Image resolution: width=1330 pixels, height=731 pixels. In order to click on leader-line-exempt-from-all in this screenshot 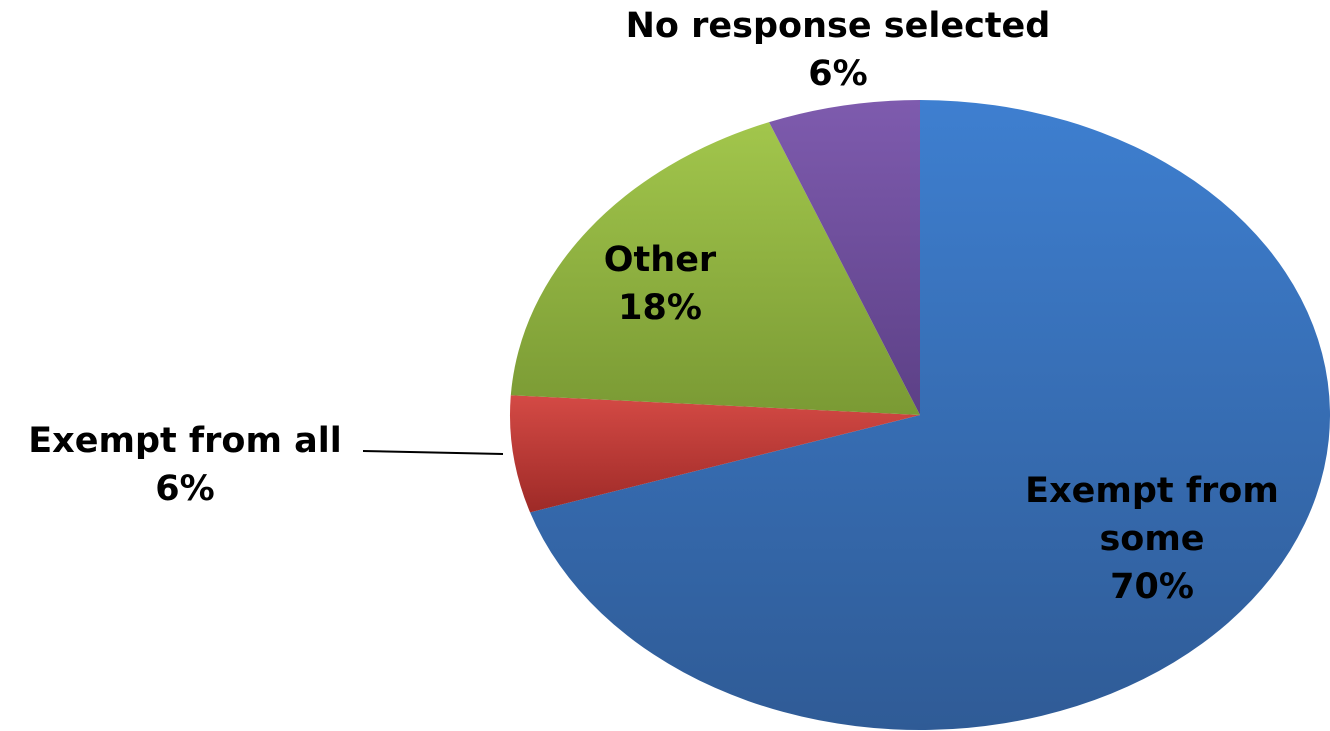, I will do `click(433, 452)`.